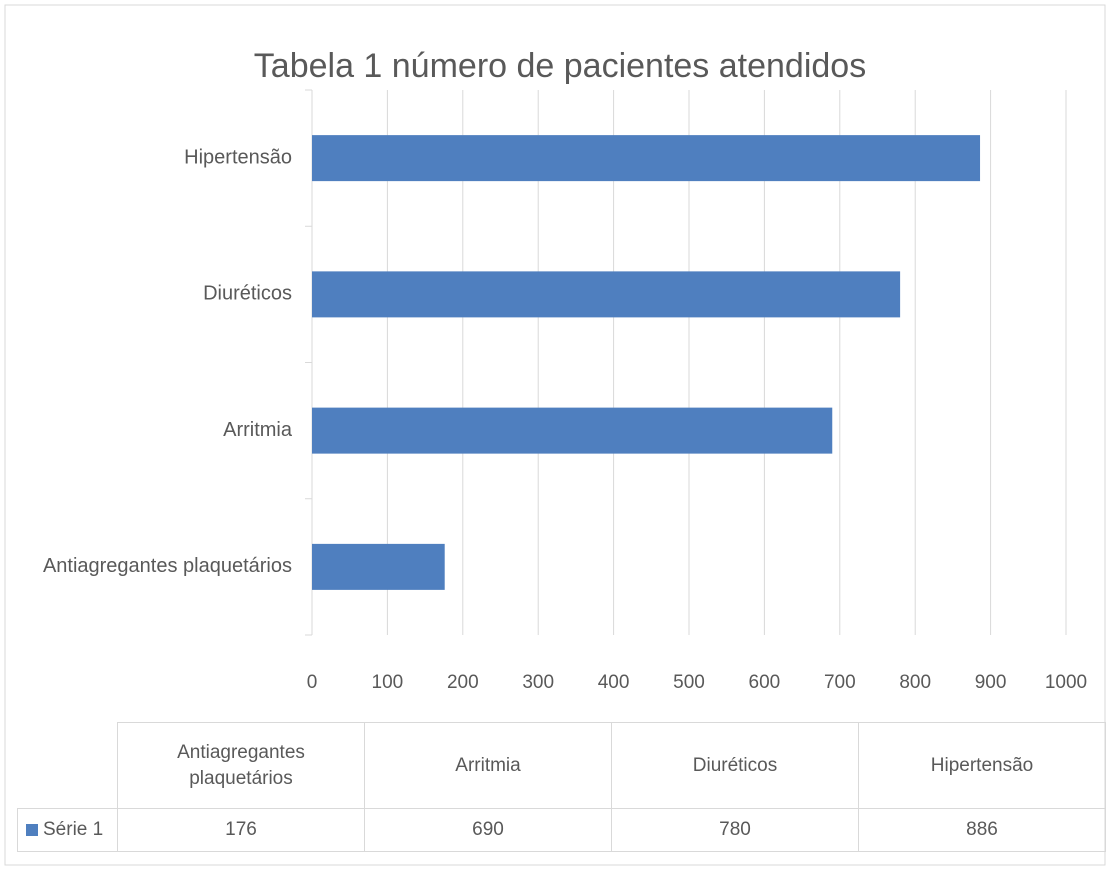  Describe the element at coordinates (388, 682) in the screenshot. I see `x-tick-label: 100` at that location.